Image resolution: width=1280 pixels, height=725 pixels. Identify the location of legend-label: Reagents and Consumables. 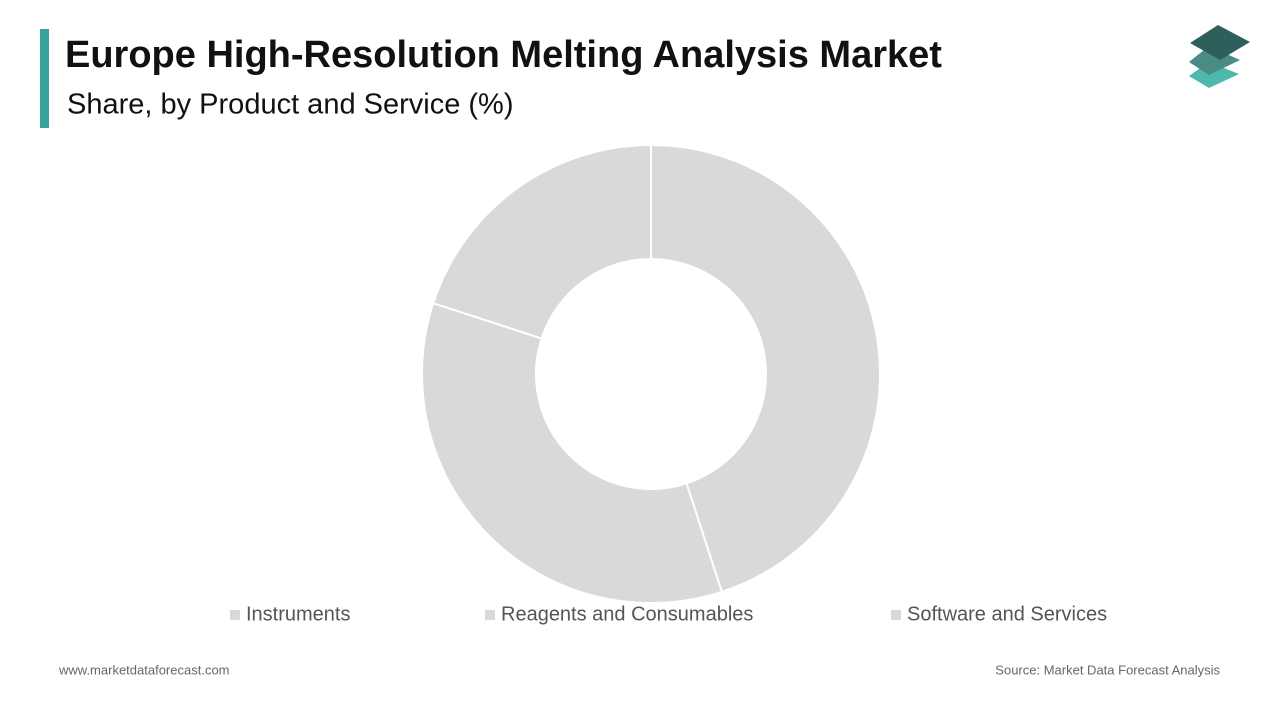
(627, 614).